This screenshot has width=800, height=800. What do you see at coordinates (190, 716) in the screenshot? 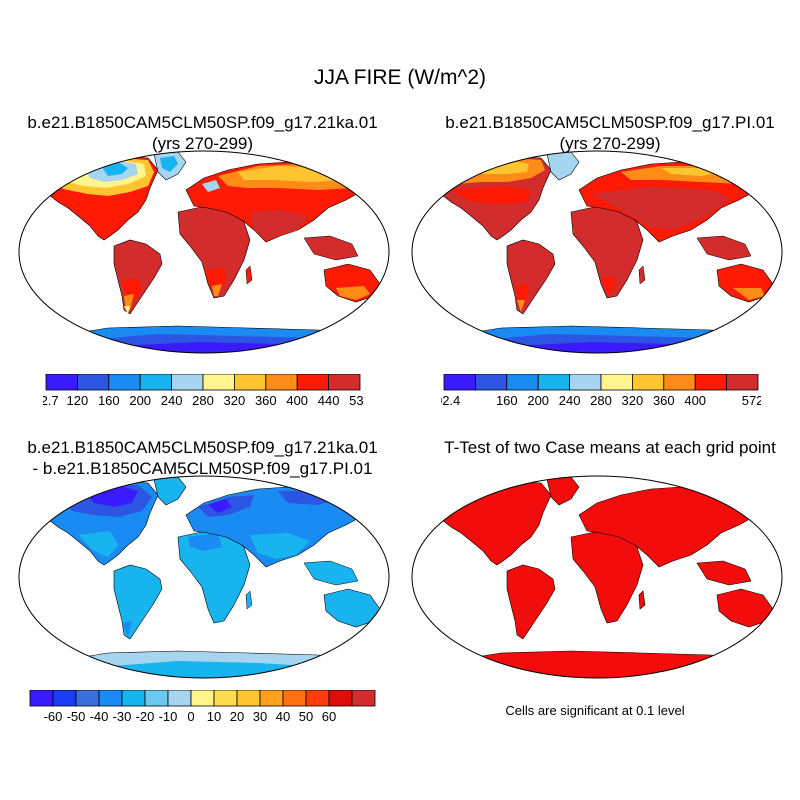
I see `colorbar-tick-label: 0` at bounding box center [190, 716].